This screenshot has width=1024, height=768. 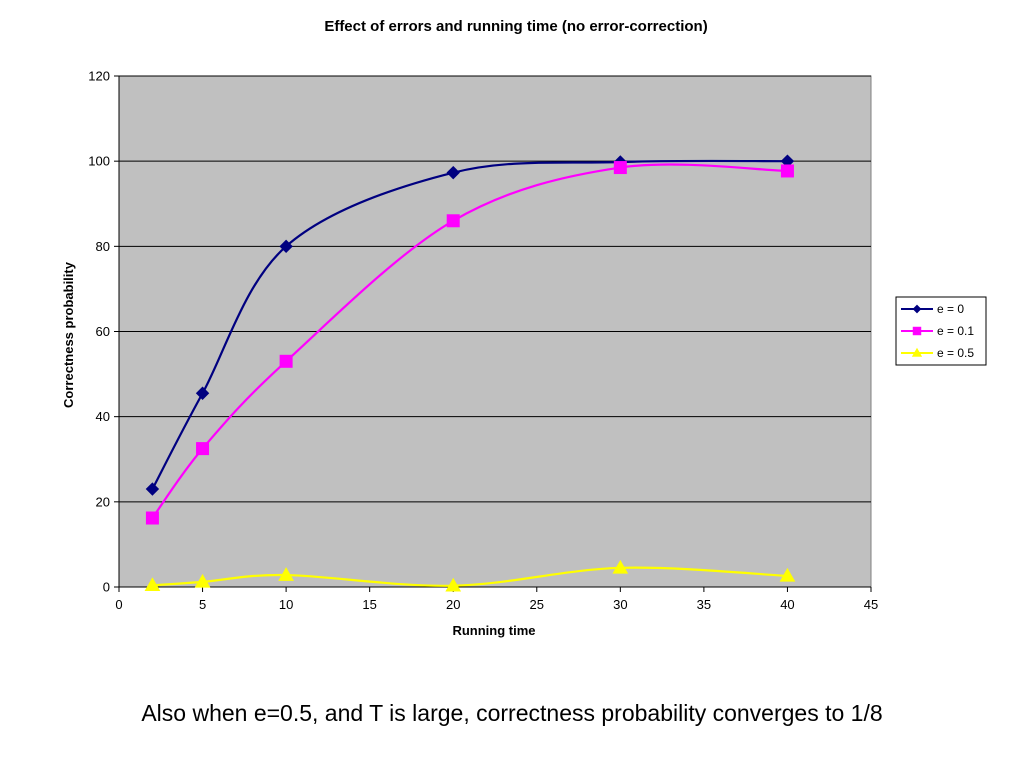 I want to click on legend: e = 0 e = 0.1 e = 0.5, so click(x=941, y=331).